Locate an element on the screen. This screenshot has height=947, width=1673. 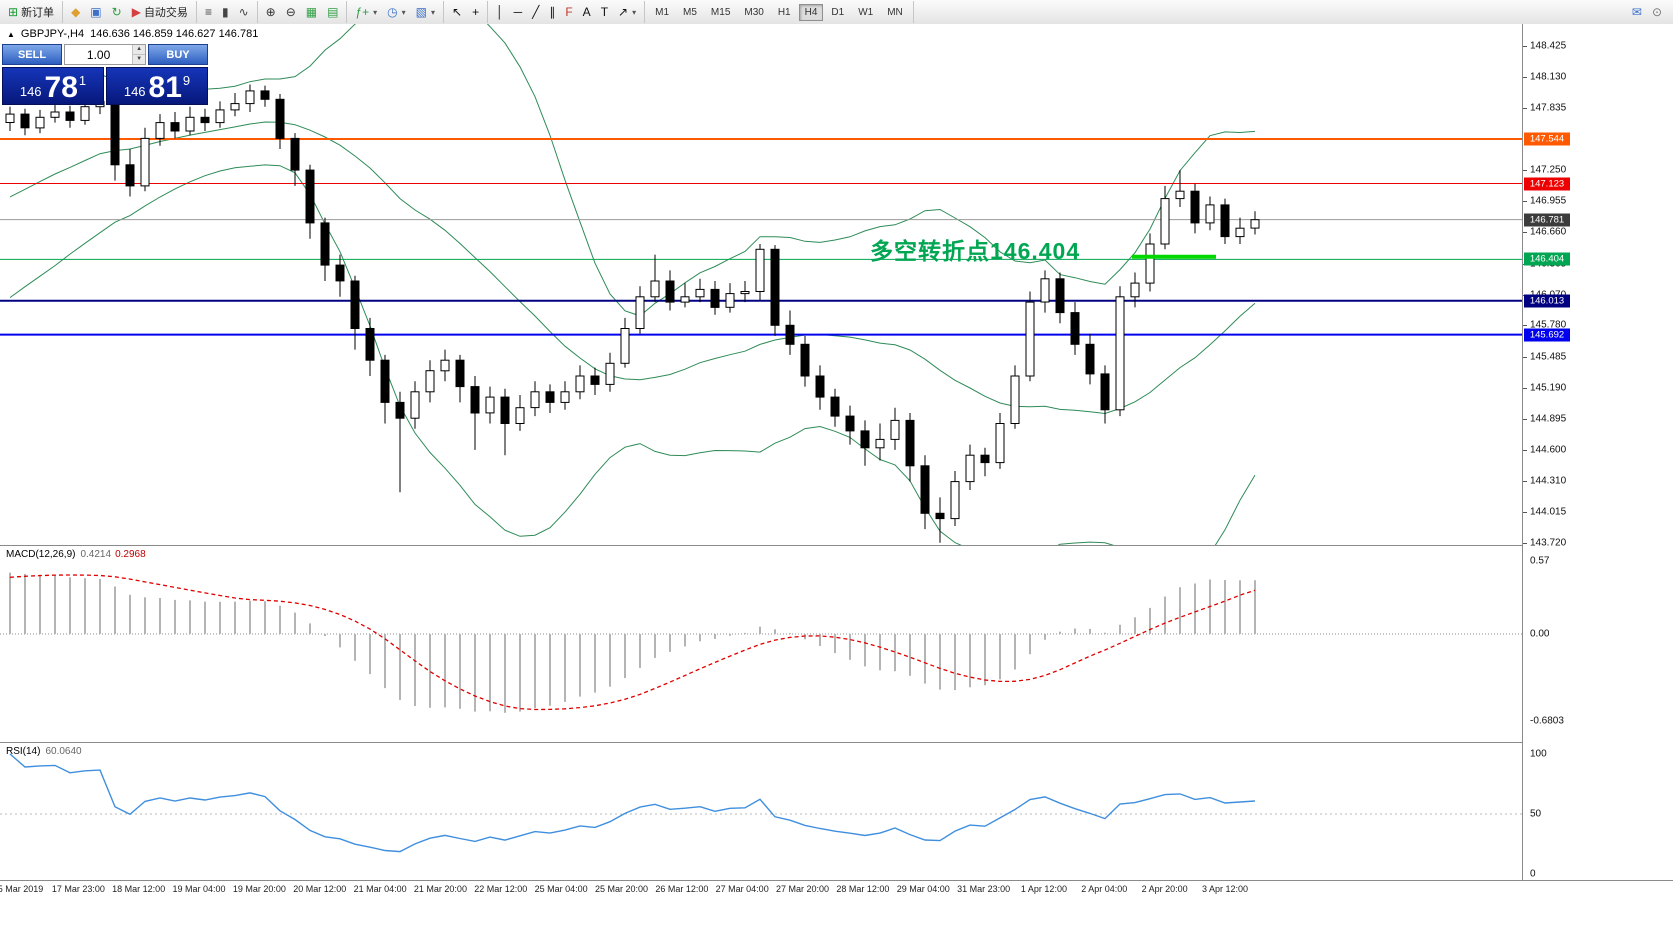
candlestick-type-icon-glyph: ▮ is located at coordinates (225, 12).